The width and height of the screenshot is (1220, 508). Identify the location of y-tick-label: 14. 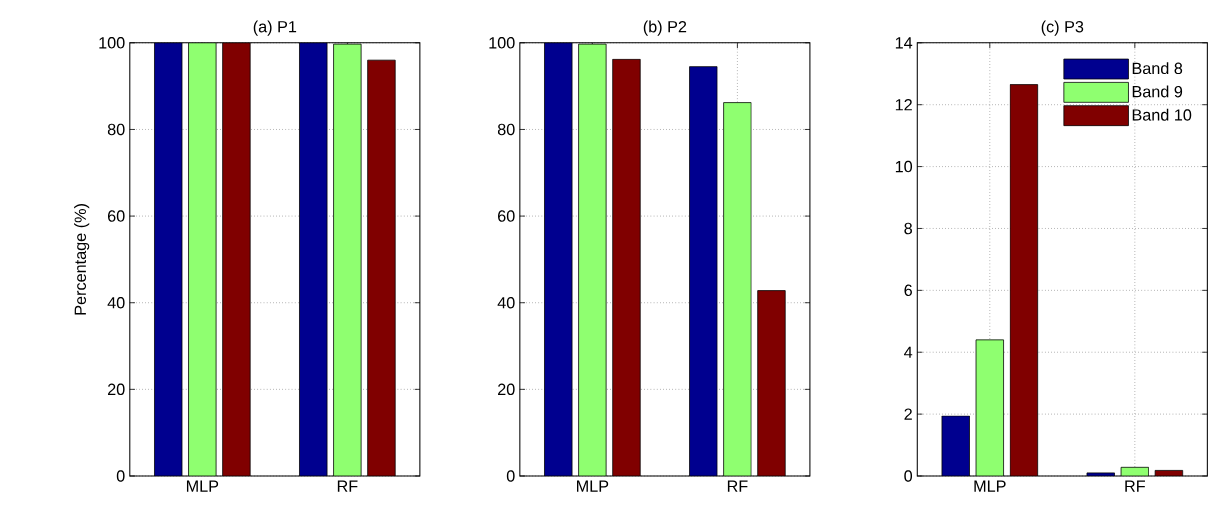
(904, 43).